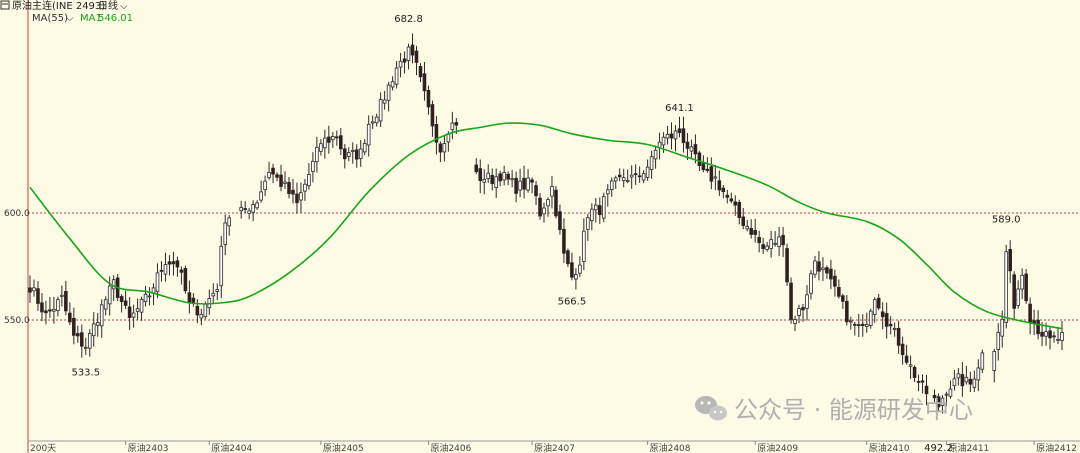 The height and width of the screenshot is (453, 1080). What do you see at coordinates (50, 18) in the screenshot?
I see `ma-indicator-label: MA(55)` at bounding box center [50, 18].